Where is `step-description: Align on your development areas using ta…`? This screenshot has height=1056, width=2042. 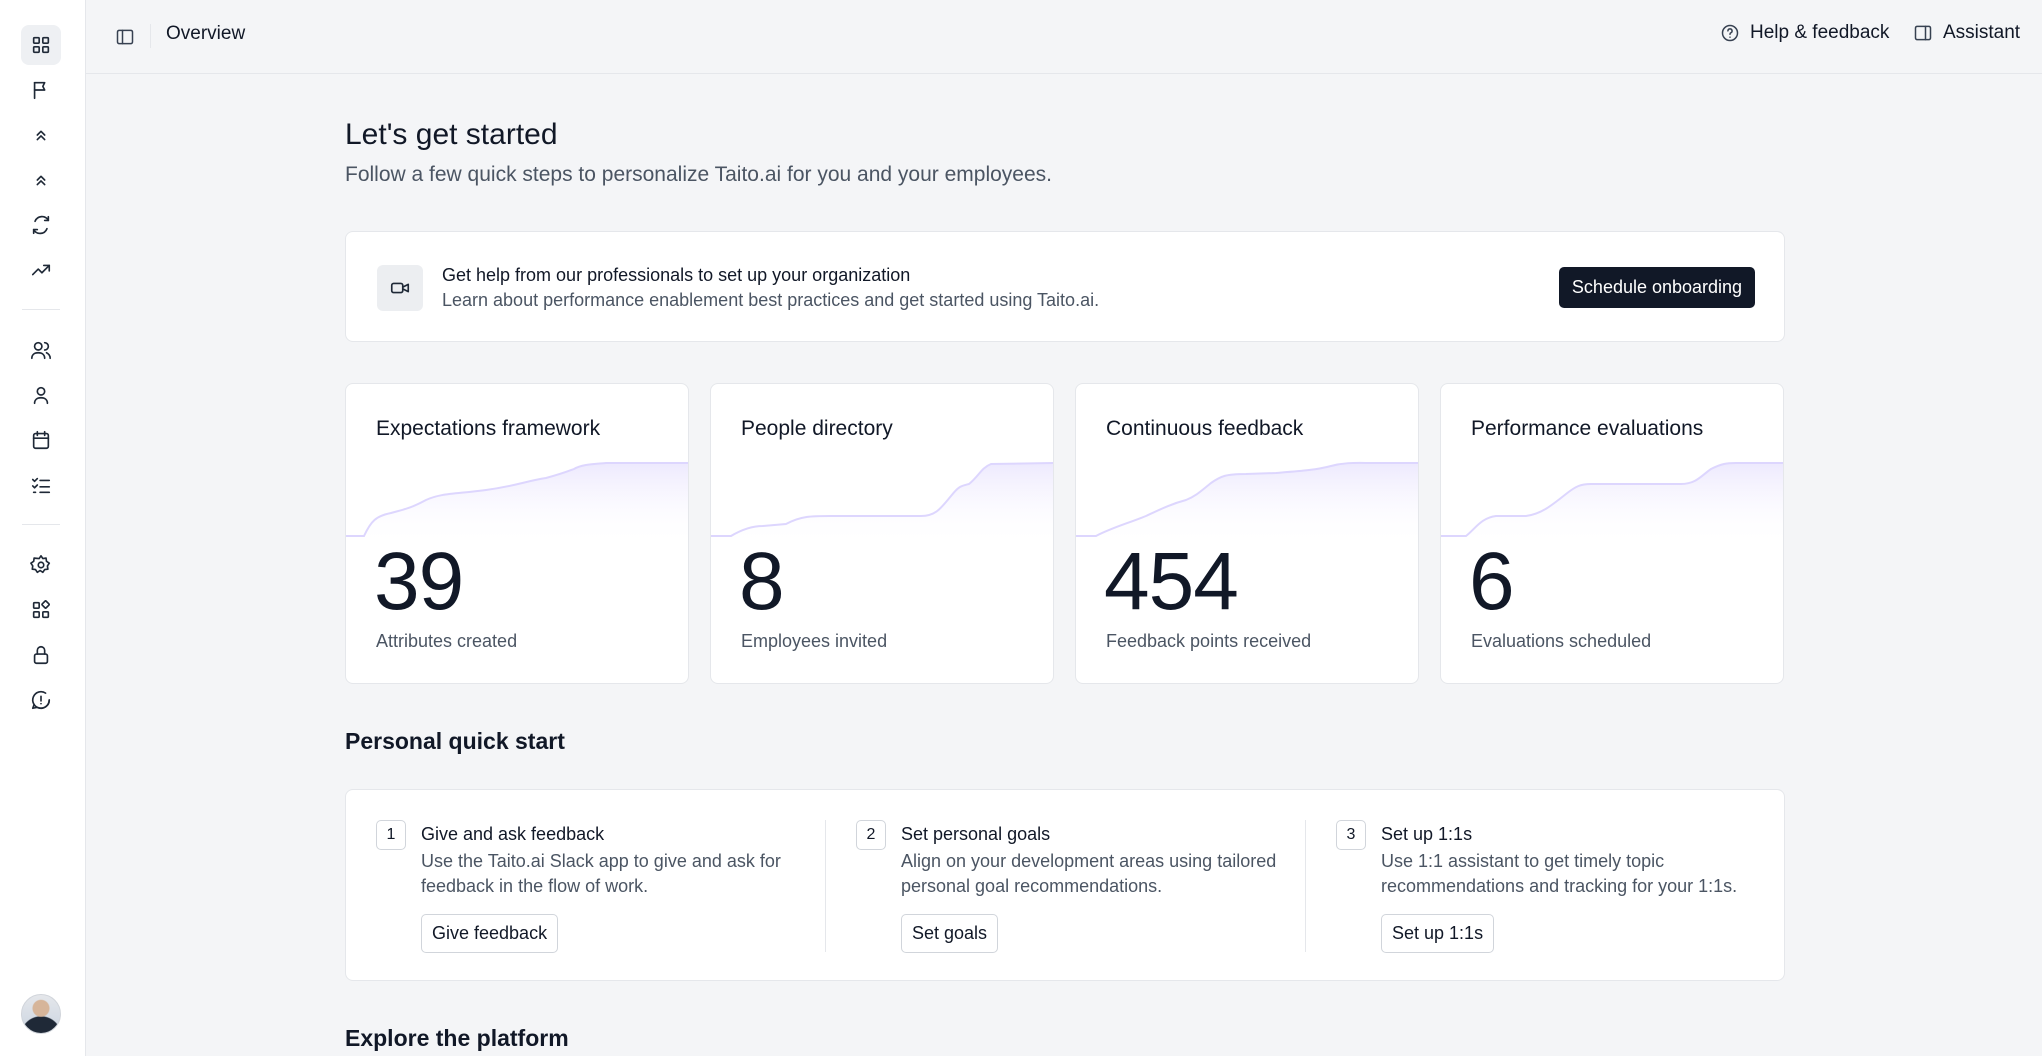 step-description: Align on your development areas using ta… is located at coordinates (1089, 873).